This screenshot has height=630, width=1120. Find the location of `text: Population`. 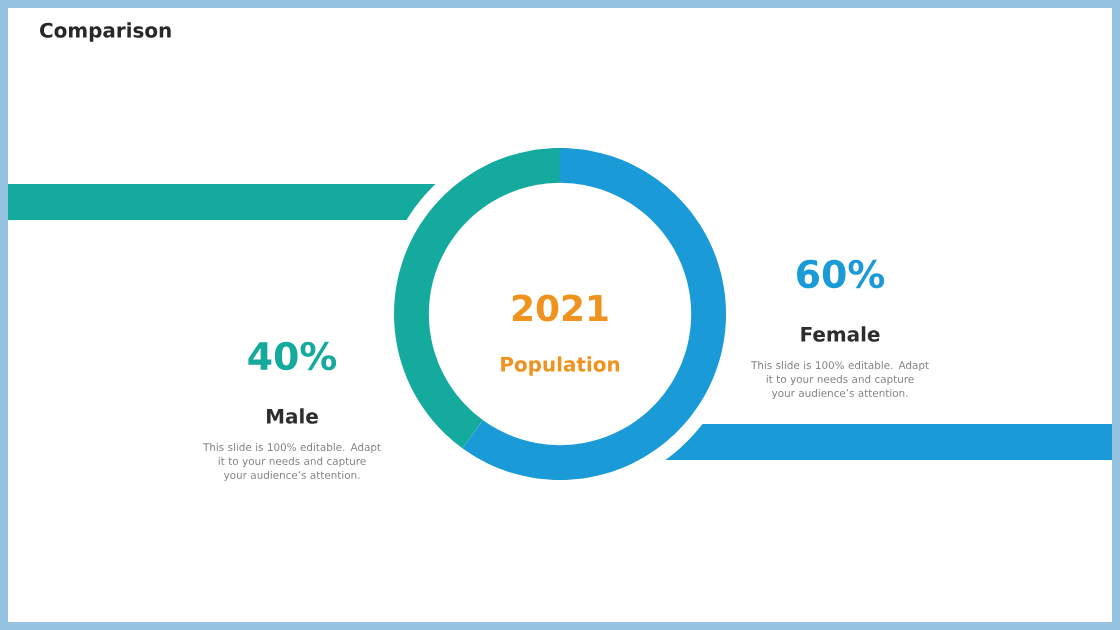

text: Population is located at coordinates (560, 366).